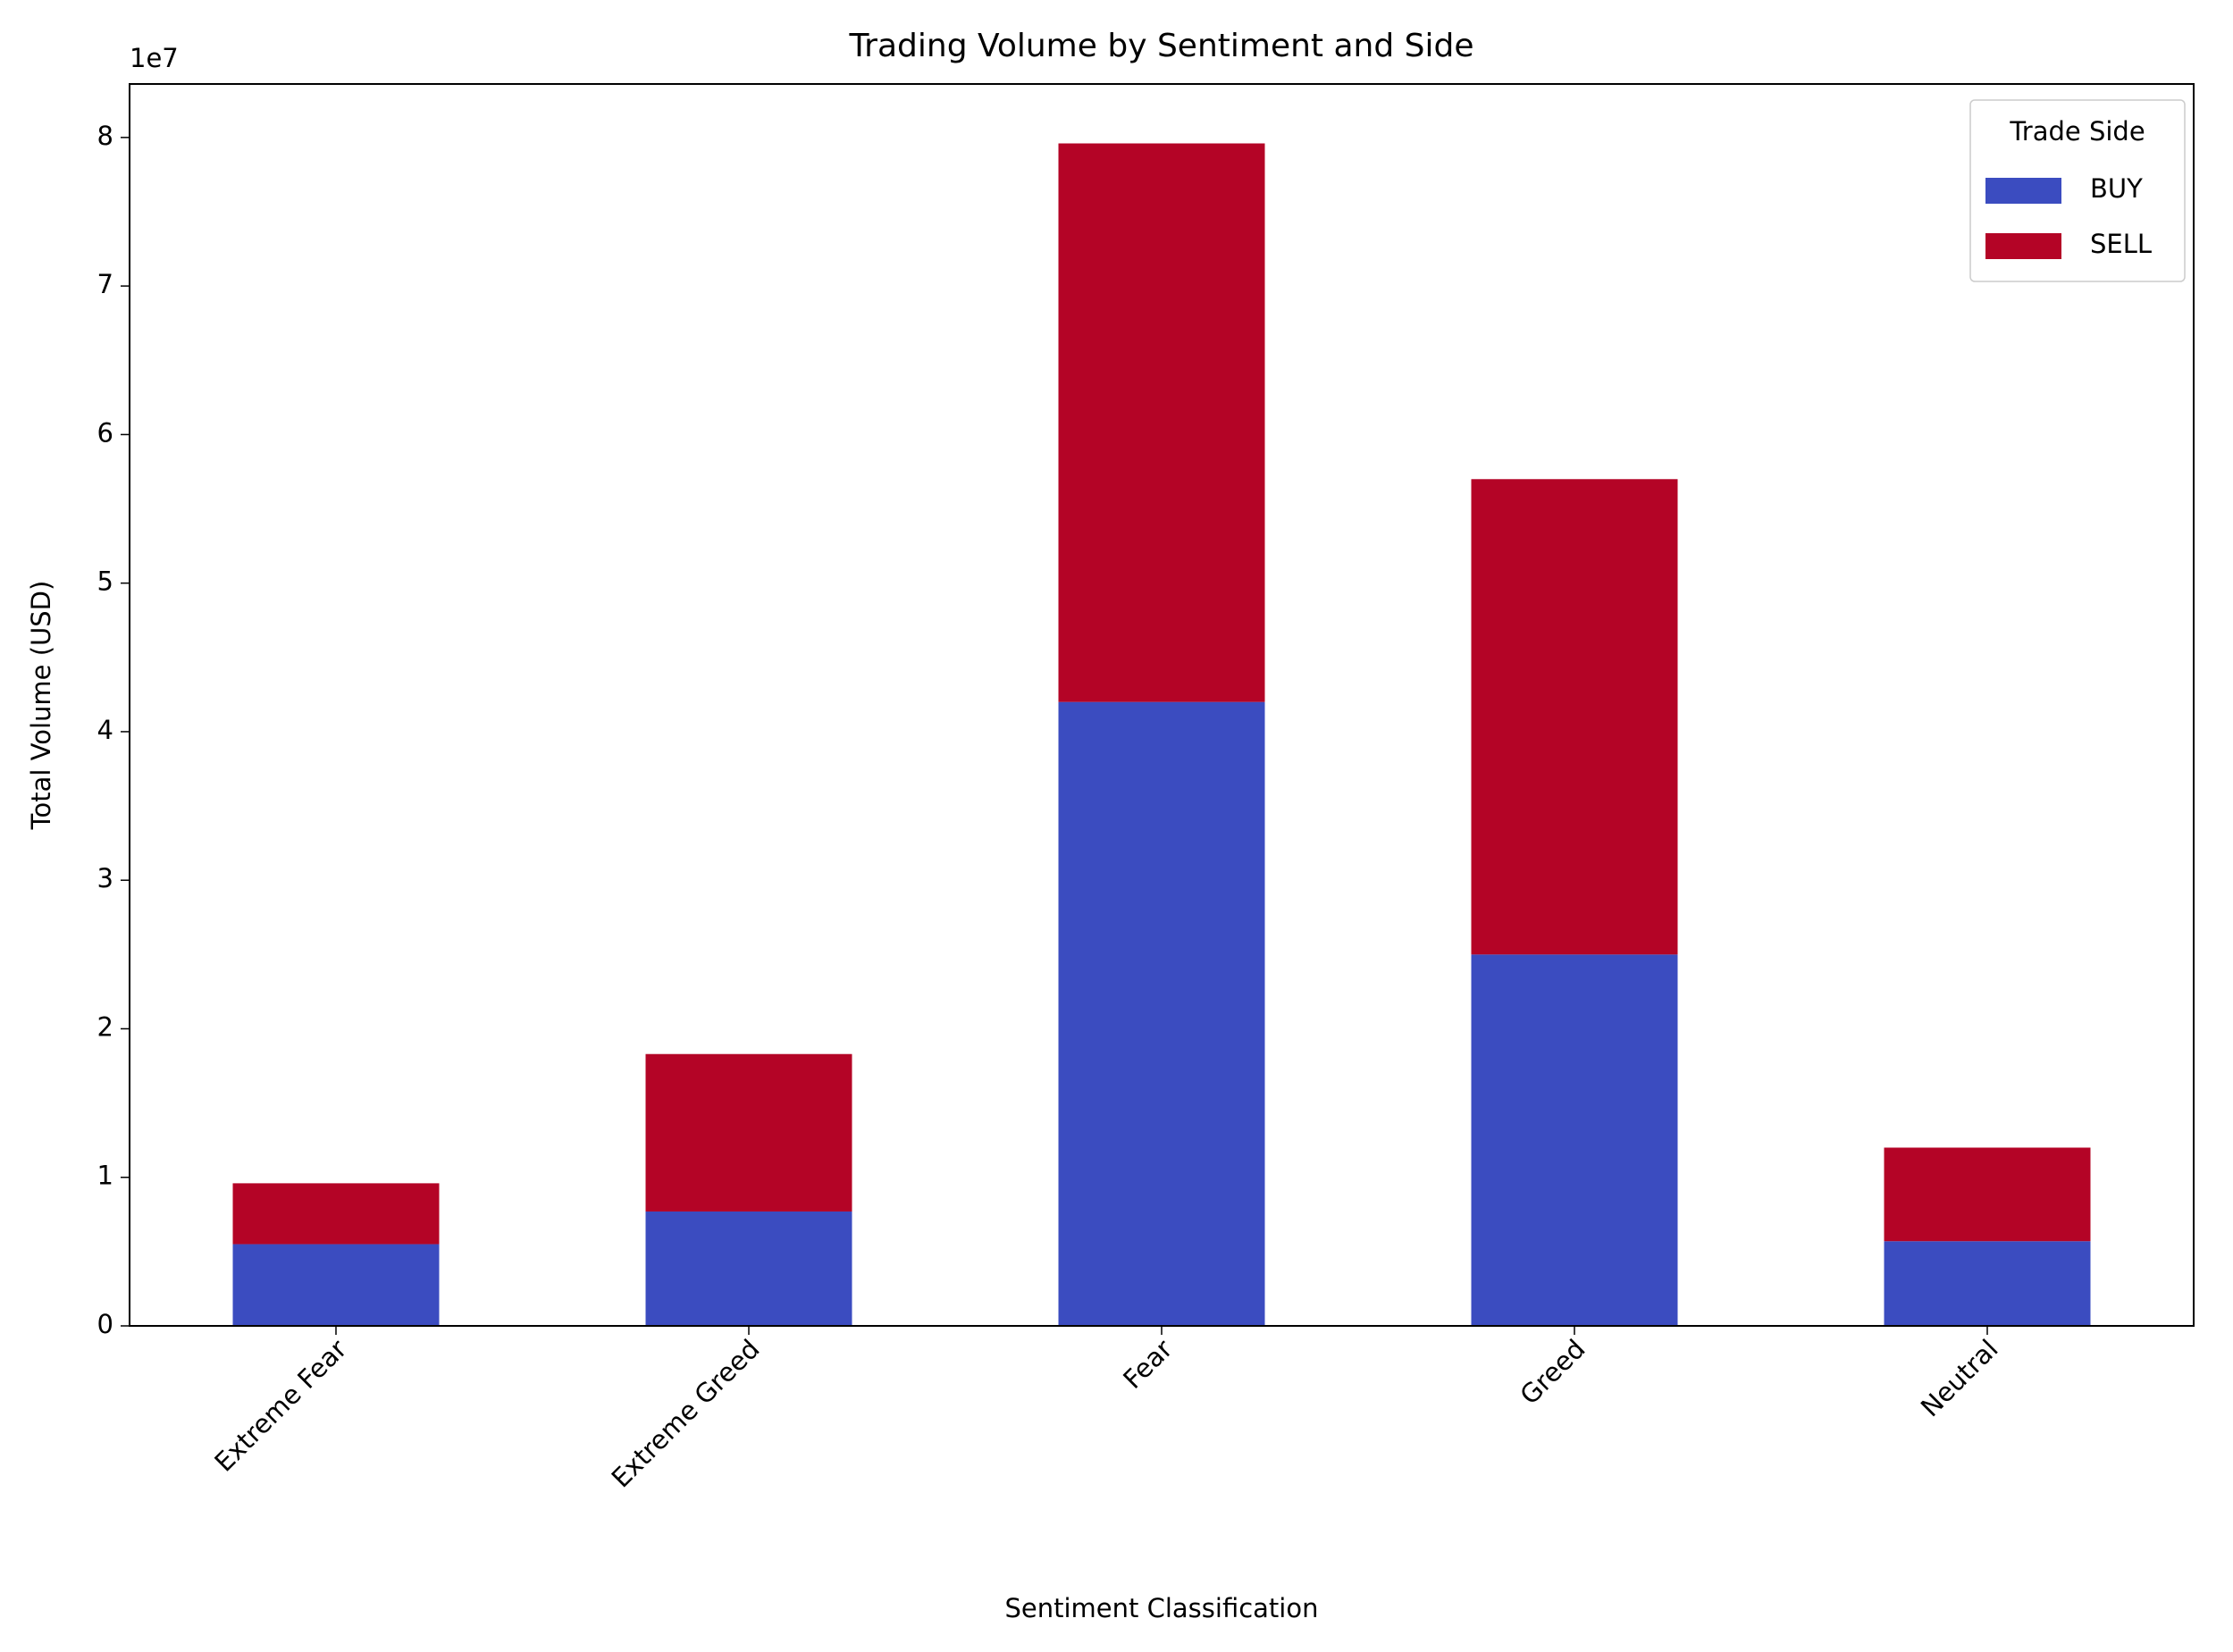 The image size is (2233, 1652). What do you see at coordinates (41, 706) in the screenshot?
I see `y-axis-label: Total Volume (USD)` at bounding box center [41, 706].